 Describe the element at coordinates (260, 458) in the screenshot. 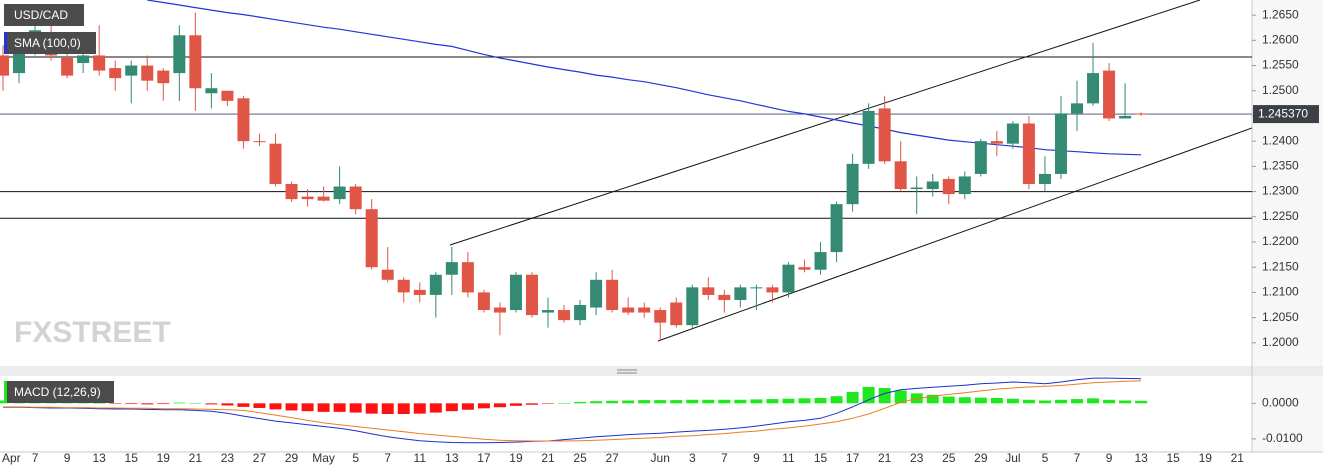

I see `x-tick-label: 27` at that location.